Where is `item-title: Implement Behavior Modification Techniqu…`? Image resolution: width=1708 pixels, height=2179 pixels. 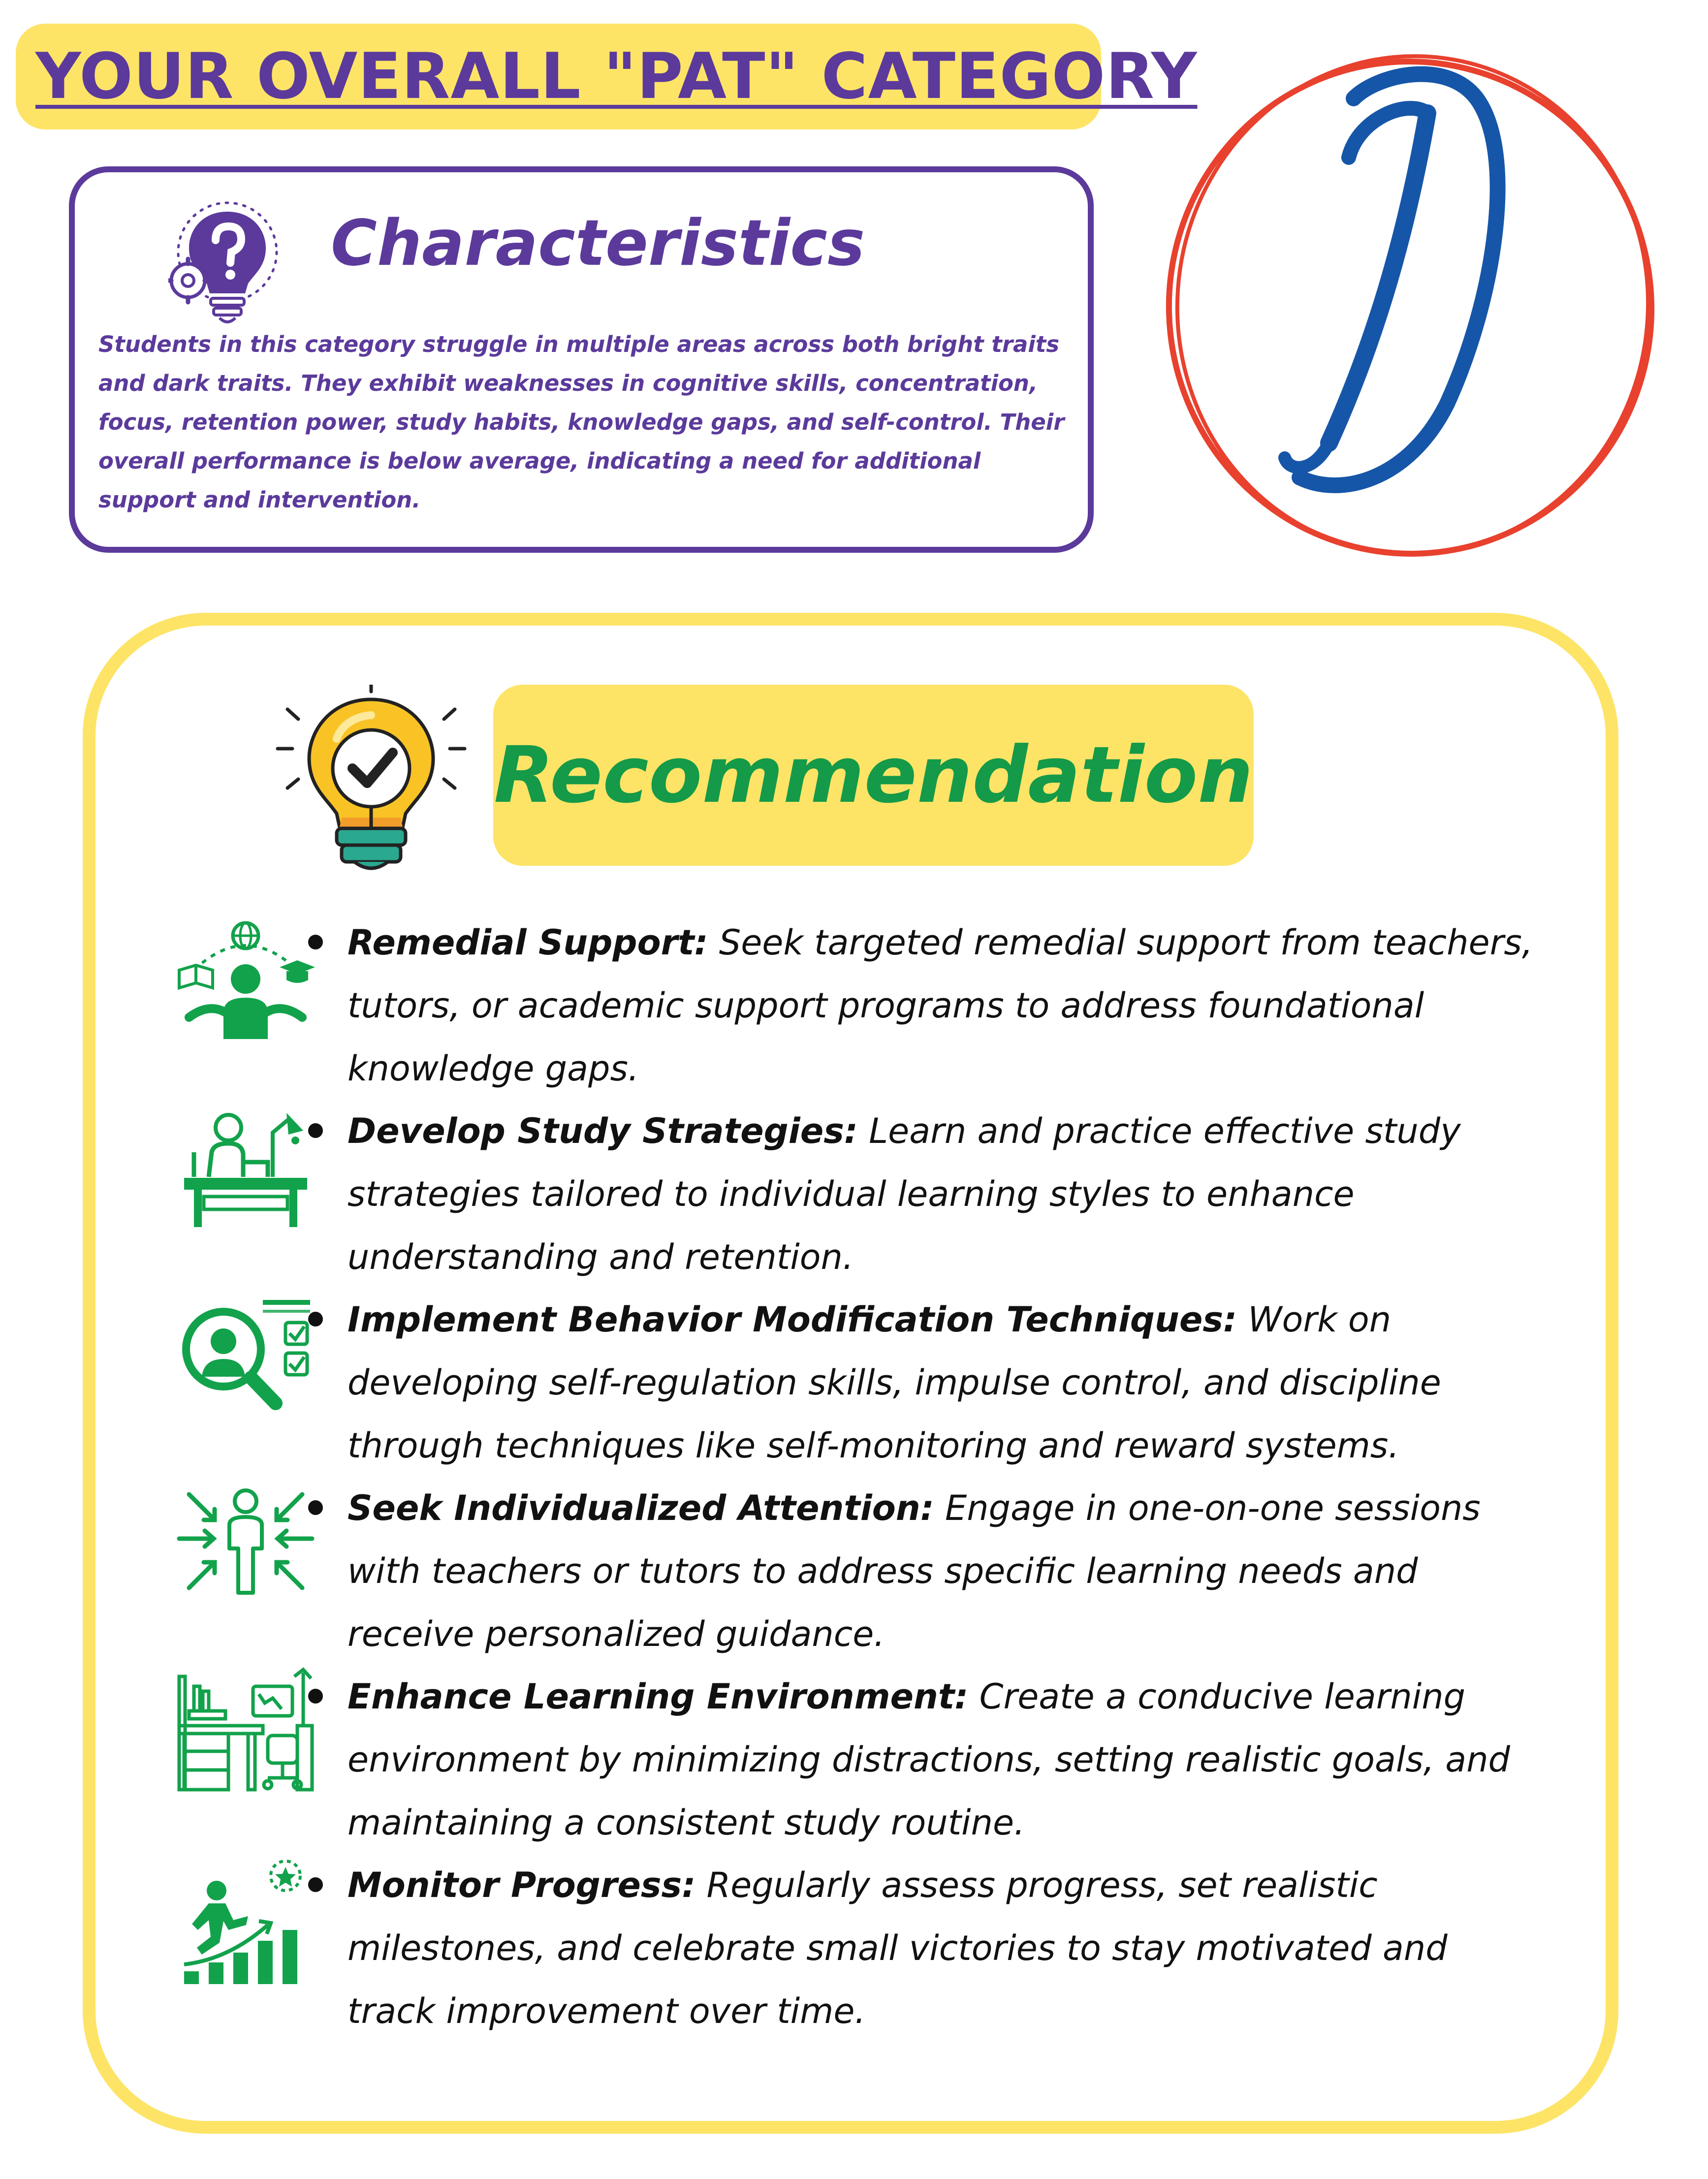 item-title: Implement Behavior Modification Techniqu… is located at coordinates (792, 1319).